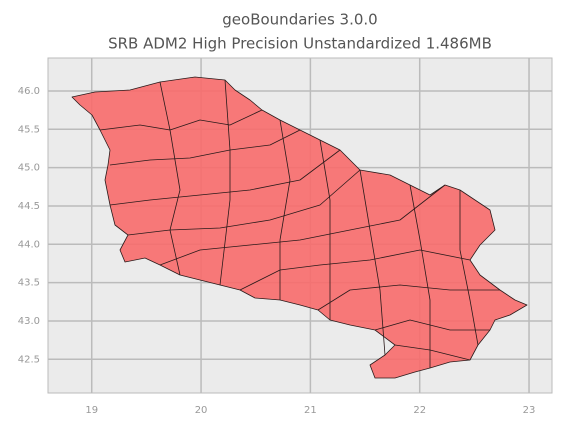 The image size is (566, 437). Describe the element at coordinates (29, 244) in the screenshot. I see `y-tick-label: 44.0` at that location.